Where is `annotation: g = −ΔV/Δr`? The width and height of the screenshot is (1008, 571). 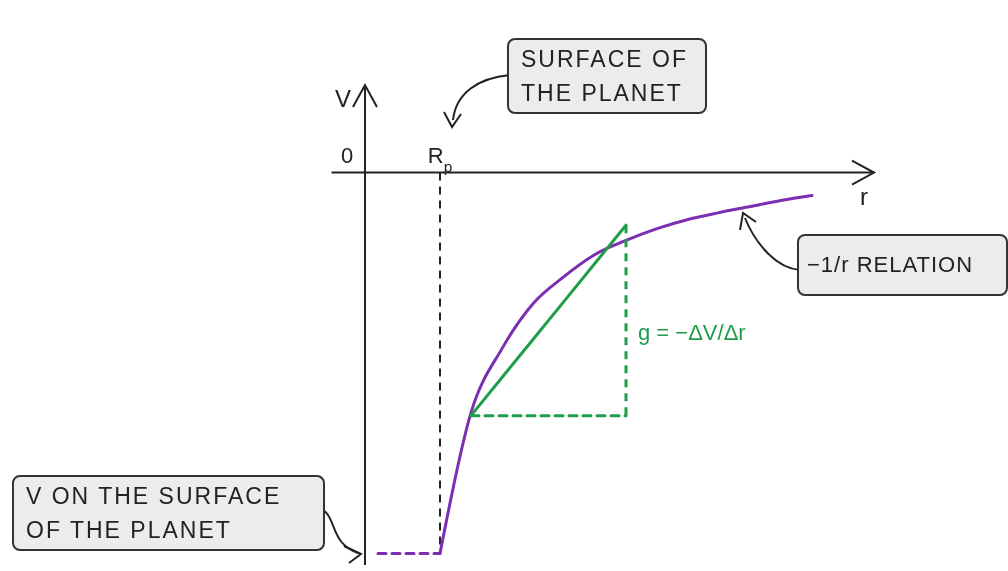 annotation: g = −ΔV/Δr is located at coordinates (692, 333).